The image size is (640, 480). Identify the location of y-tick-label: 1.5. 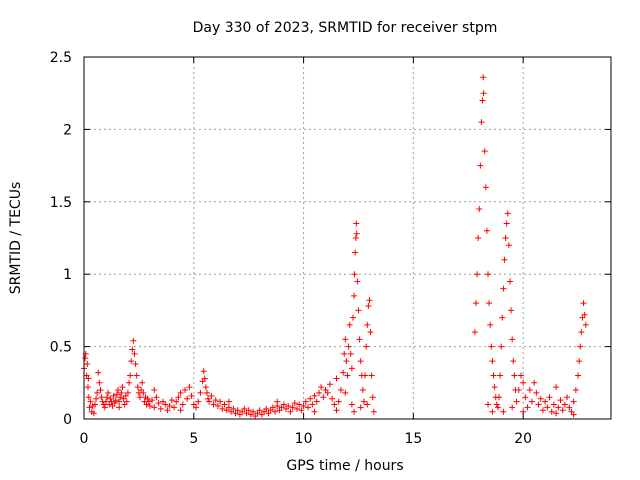
(61, 203).